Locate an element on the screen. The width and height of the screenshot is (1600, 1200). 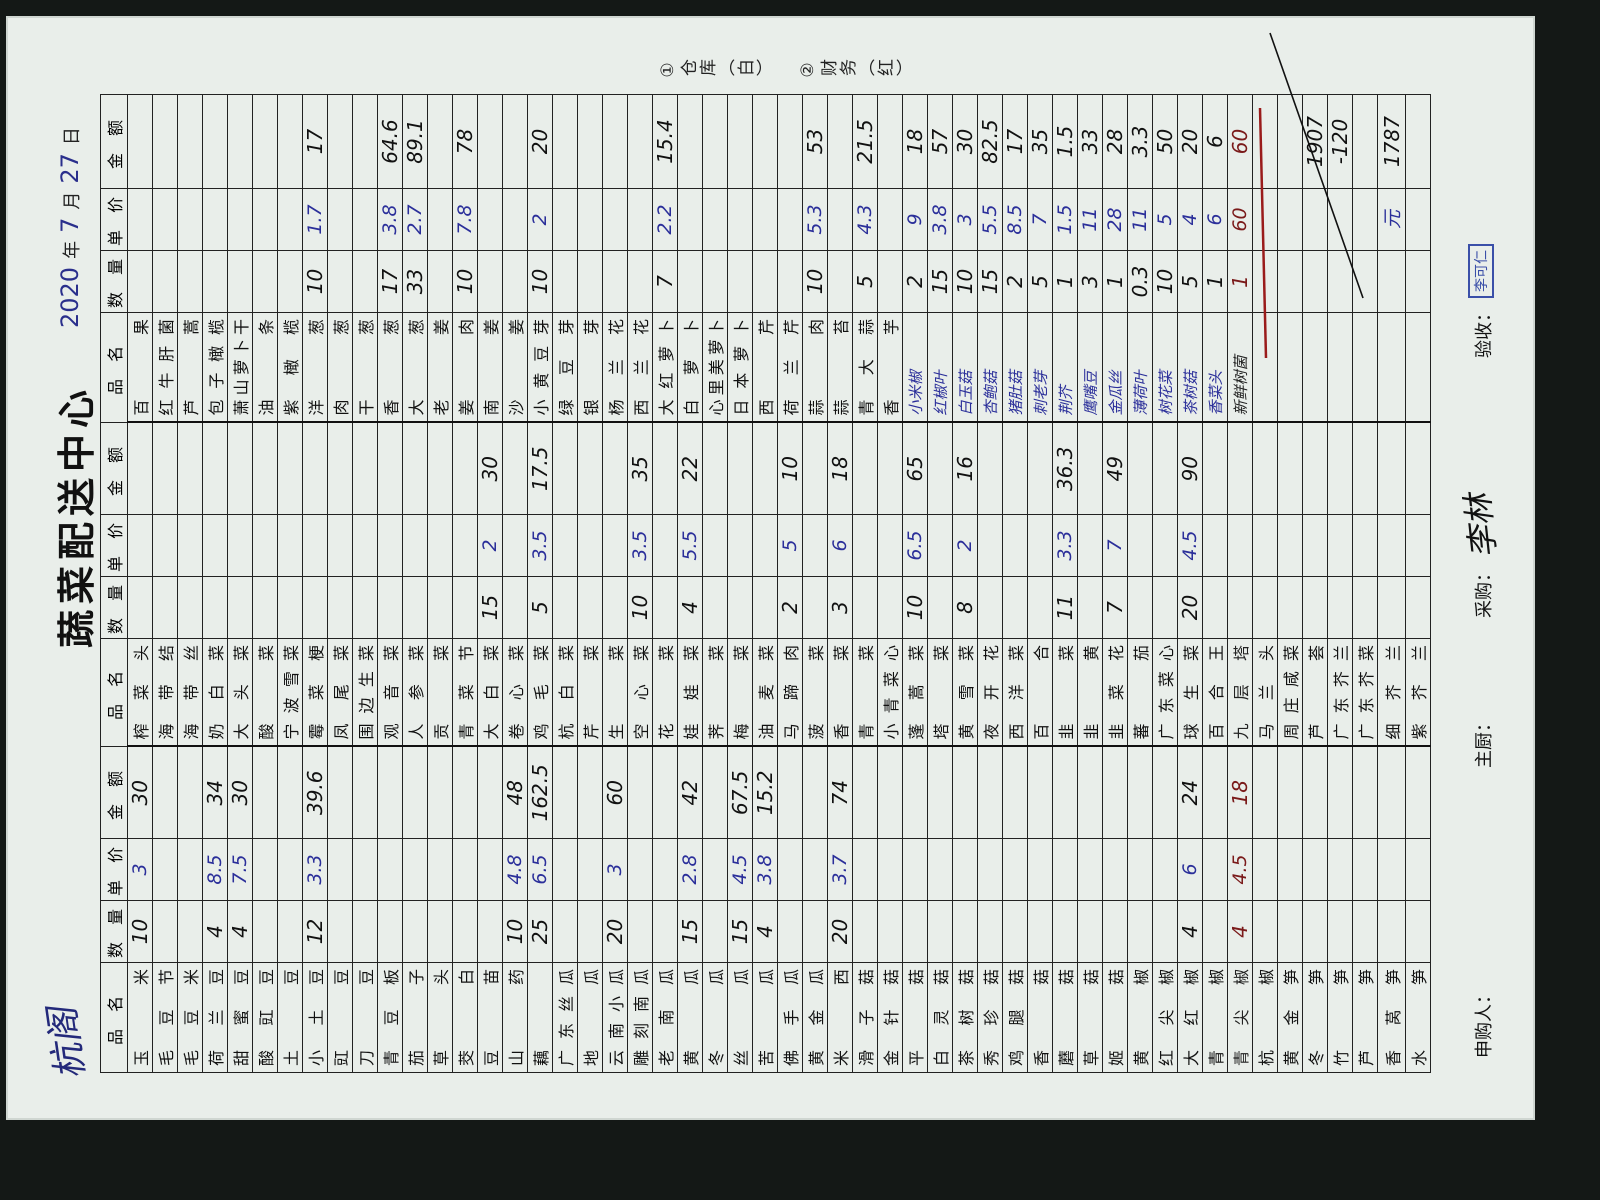
inspector-label: 验收： is located at coordinates (1484, 331).